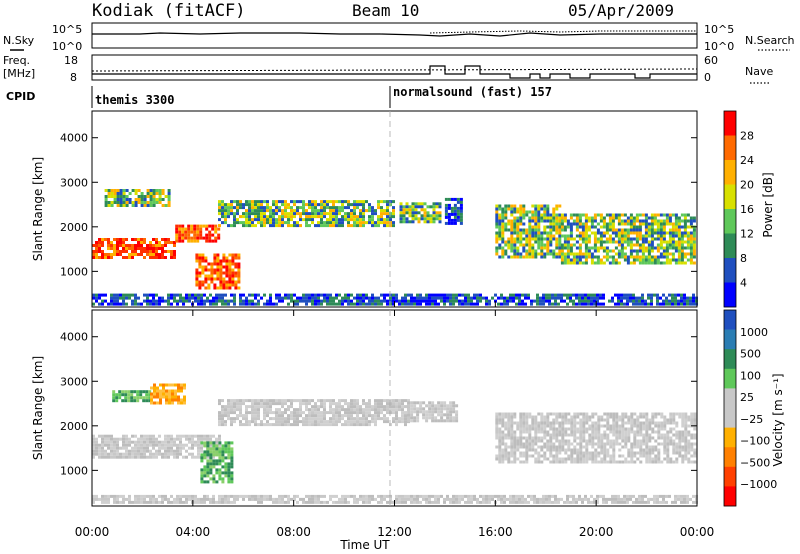  Describe the element at coordinates (747, 209) in the screenshot. I see `colorbar-tick-label: 16` at that location.